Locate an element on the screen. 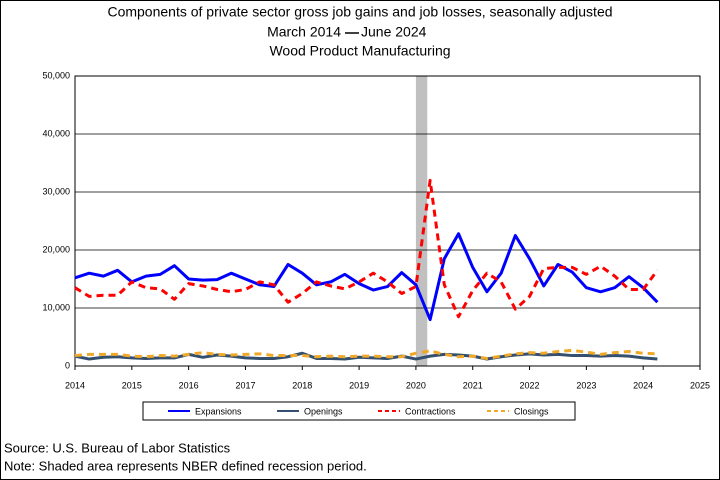  x-tick-label: 2022 is located at coordinates (530, 385).